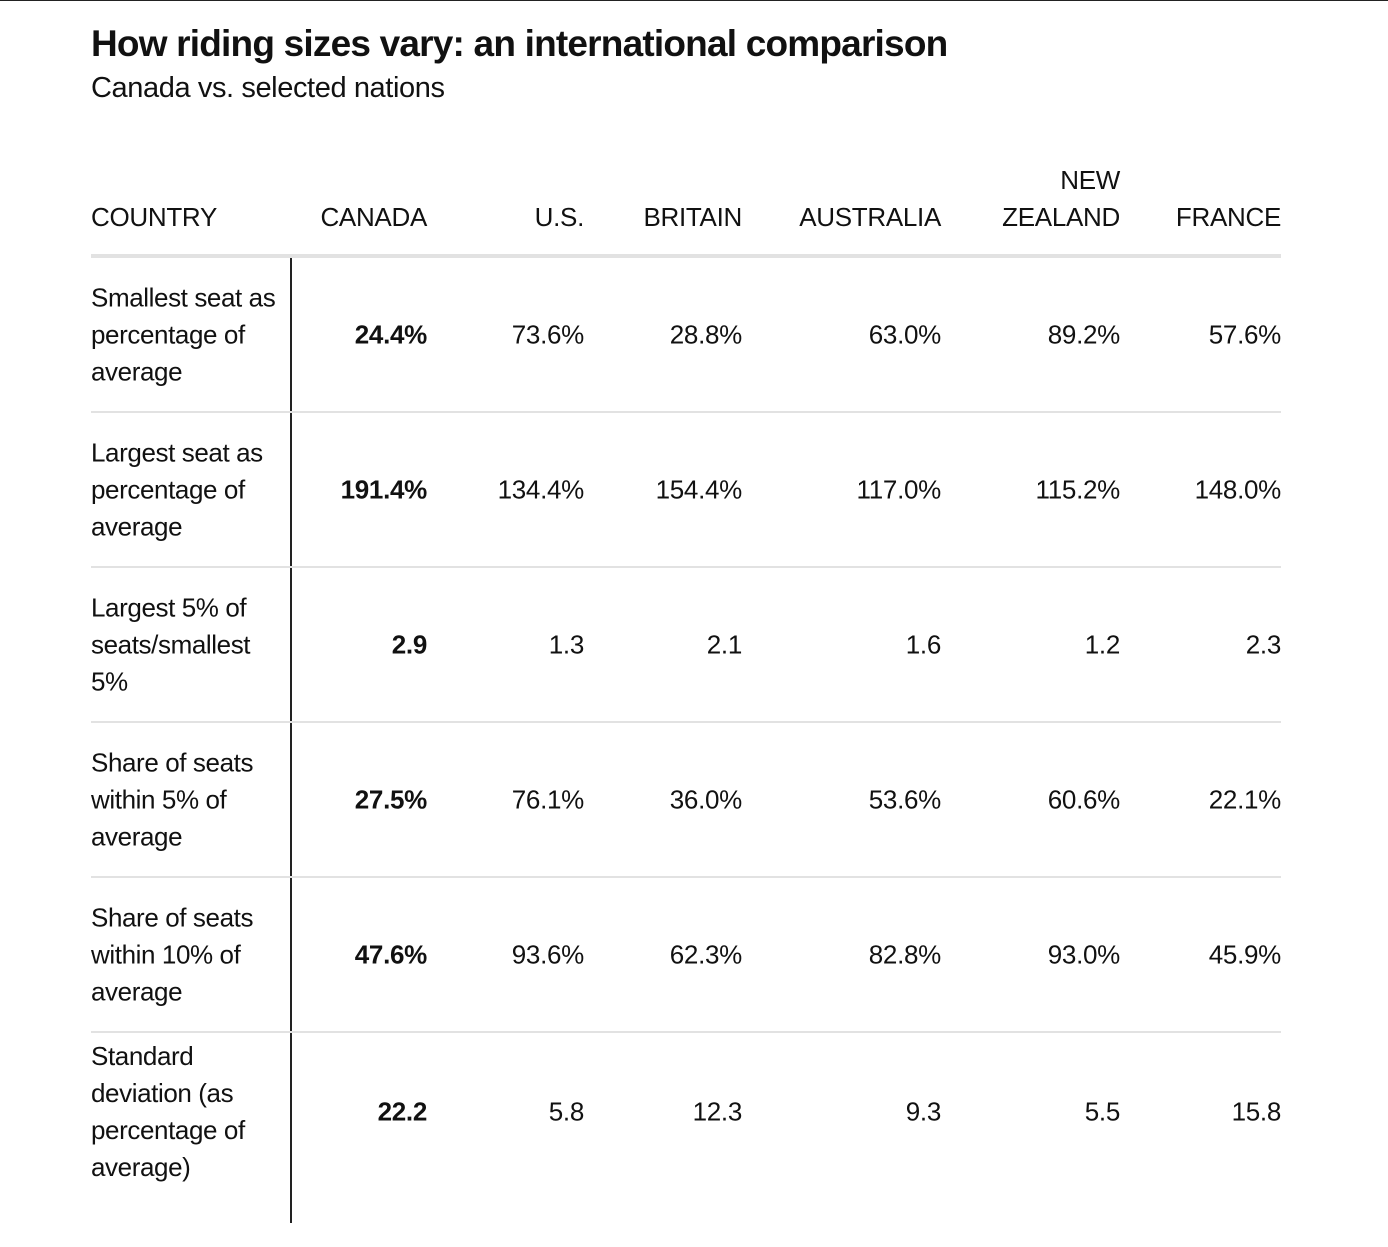  What do you see at coordinates (1228, 217) in the screenshot?
I see `column-header-france: FRANCE` at bounding box center [1228, 217].